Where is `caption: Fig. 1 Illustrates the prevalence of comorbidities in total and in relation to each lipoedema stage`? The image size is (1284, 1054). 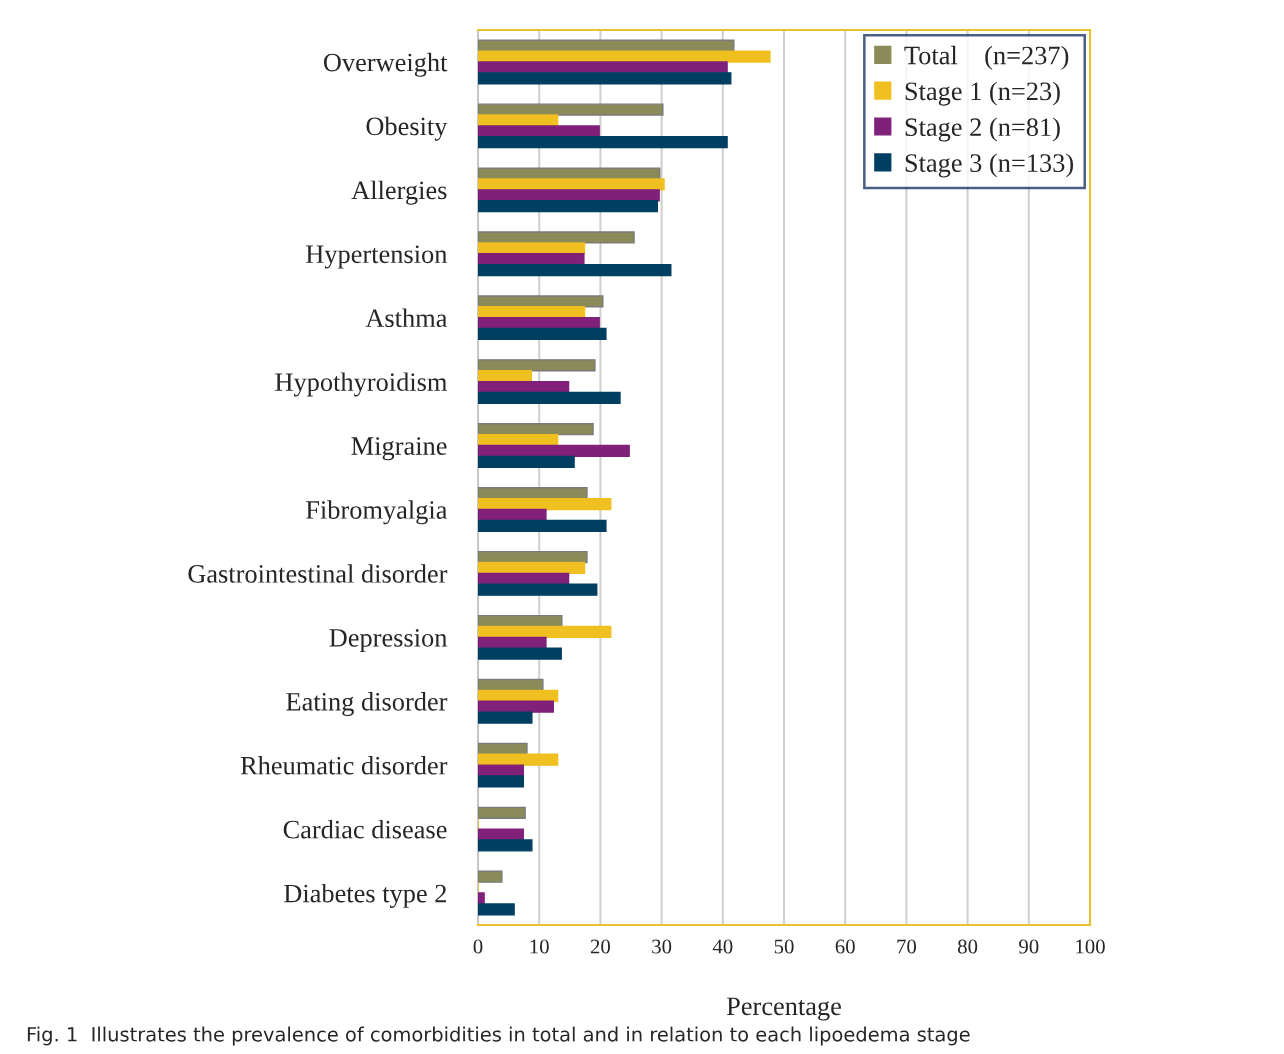 caption: Fig. 1 Illustrates the prevalence of comorbidities in total and in relation to each lipoedema stage is located at coordinates (498, 1036).